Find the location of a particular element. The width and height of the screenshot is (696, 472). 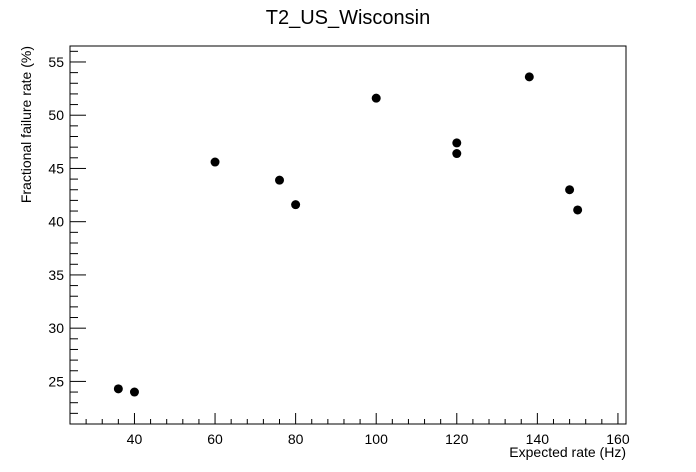

y-axis-ticks: 25 30 35 40 45 50 55 is located at coordinates (67, 237).